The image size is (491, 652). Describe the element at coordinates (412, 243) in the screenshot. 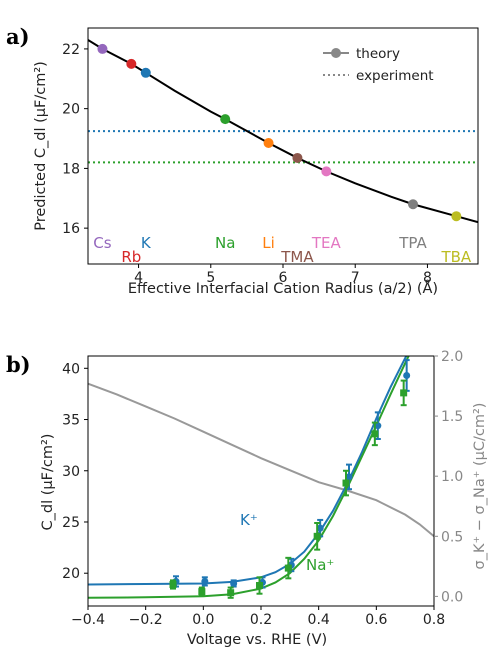

I see `label-tpa: TPA` at that location.